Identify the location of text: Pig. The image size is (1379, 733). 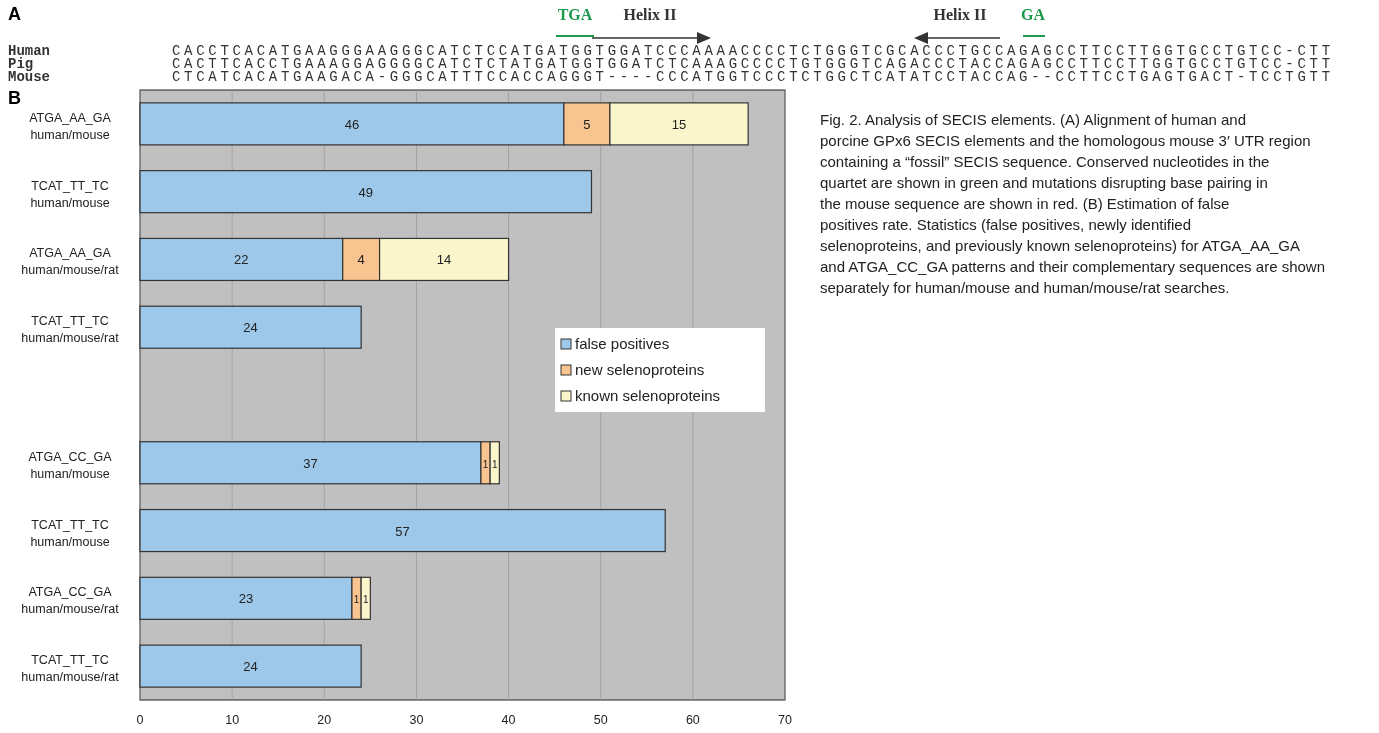
(21, 64).